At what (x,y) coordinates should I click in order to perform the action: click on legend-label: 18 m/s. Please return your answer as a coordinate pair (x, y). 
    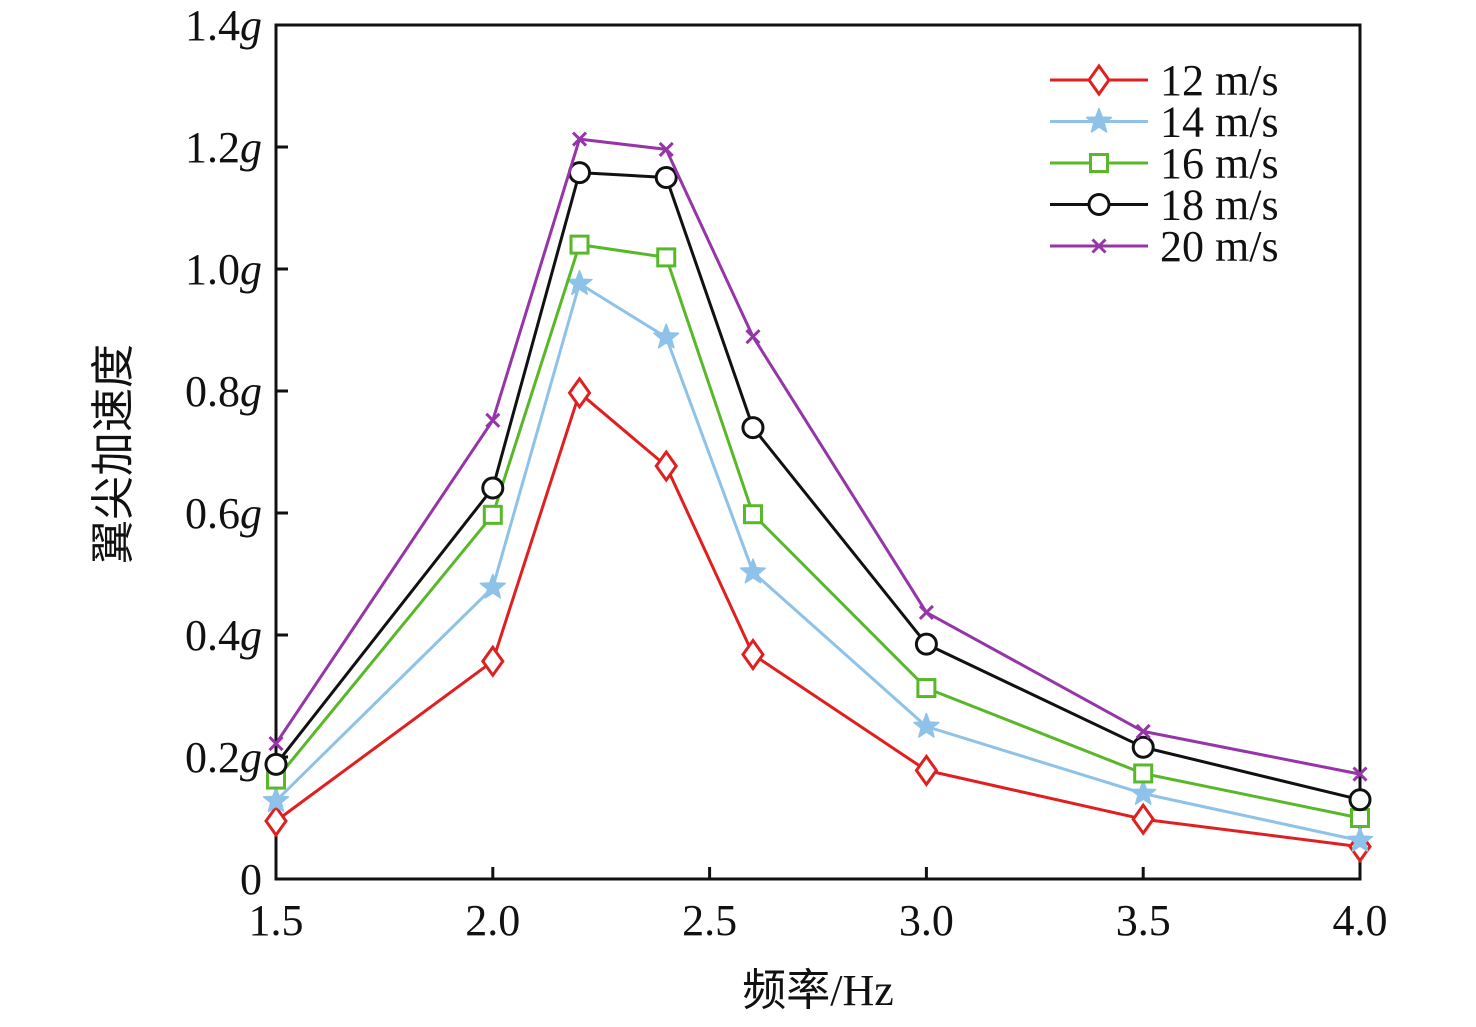
    Looking at the image, I should click on (1219, 205).